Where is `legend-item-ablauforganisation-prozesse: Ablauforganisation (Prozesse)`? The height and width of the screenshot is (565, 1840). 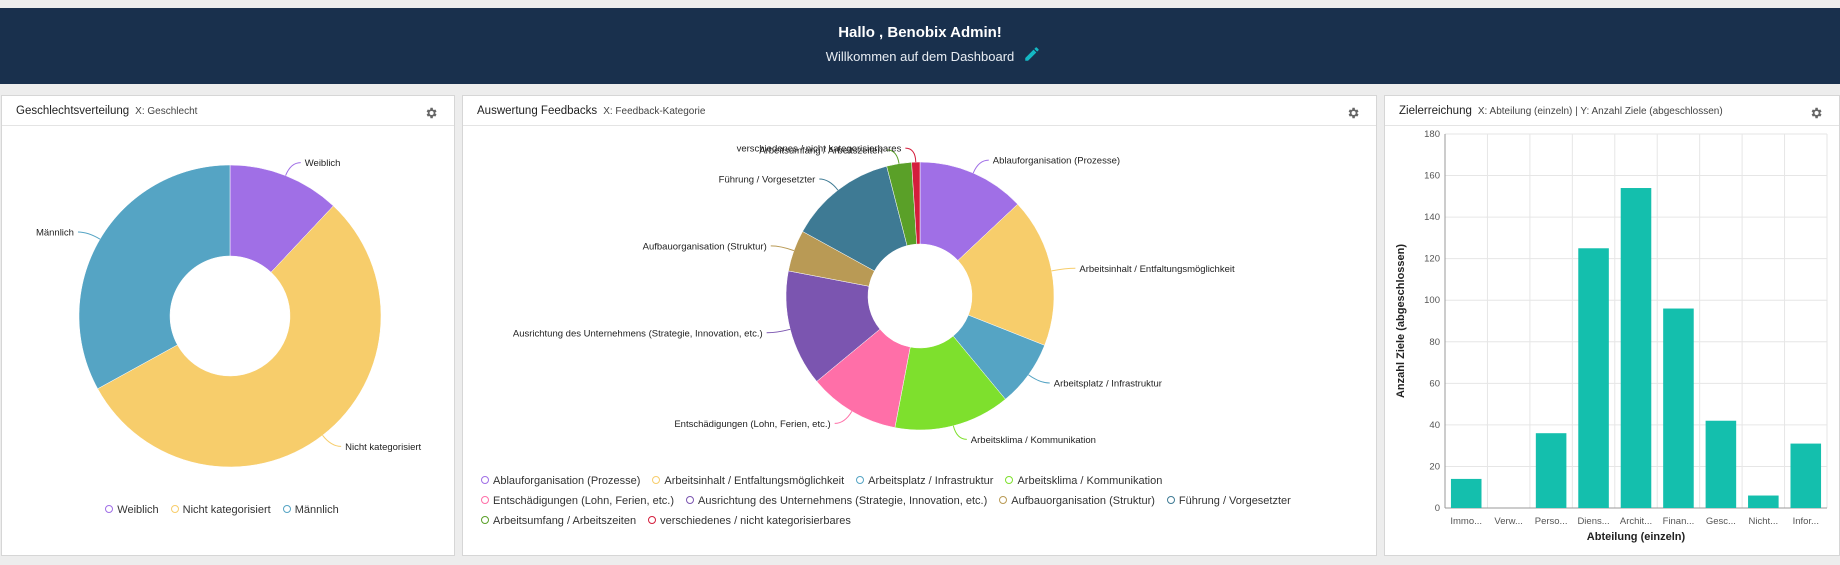
legend-item-ablauforganisation-prozesse: Ablauforganisation (Prozesse) is located at coordinates (560, 481).